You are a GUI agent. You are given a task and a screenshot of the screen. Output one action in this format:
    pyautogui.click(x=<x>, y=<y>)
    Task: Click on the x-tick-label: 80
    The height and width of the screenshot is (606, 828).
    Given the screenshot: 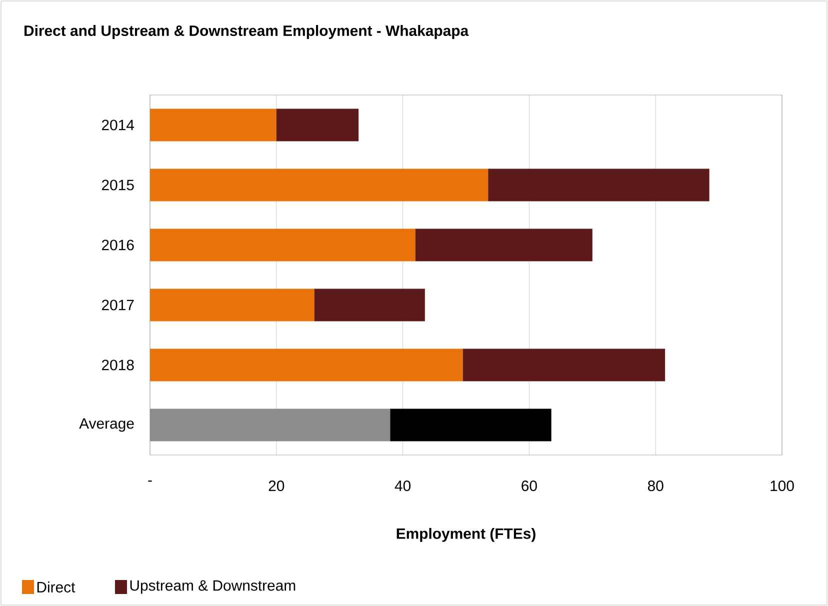 What is the action you would take?
    pyautogui.click(x=656, y=486)
    